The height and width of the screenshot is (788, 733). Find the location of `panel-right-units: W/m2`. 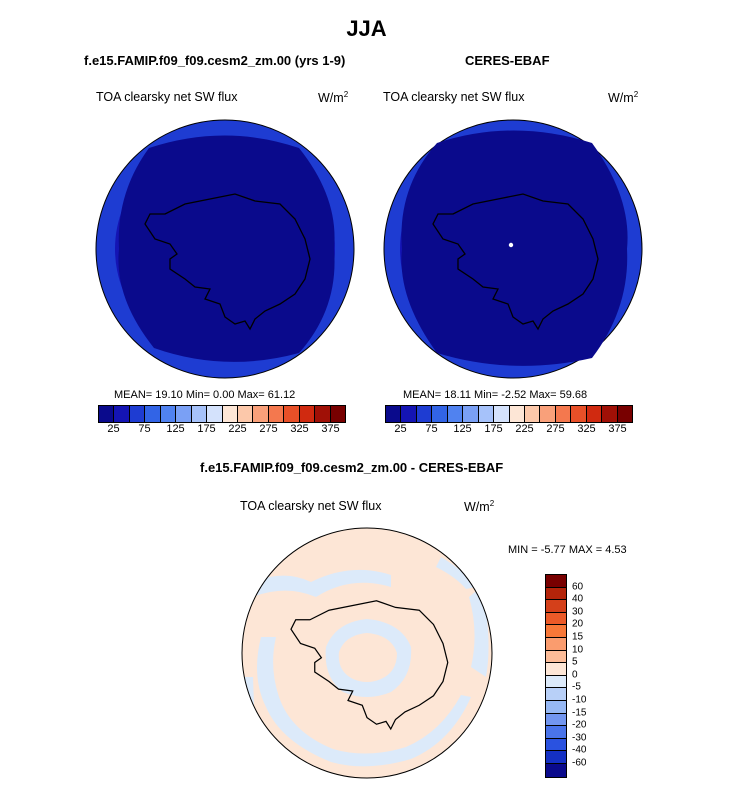

panel-right-units: W/m2 is located at coordinates (623, 98).